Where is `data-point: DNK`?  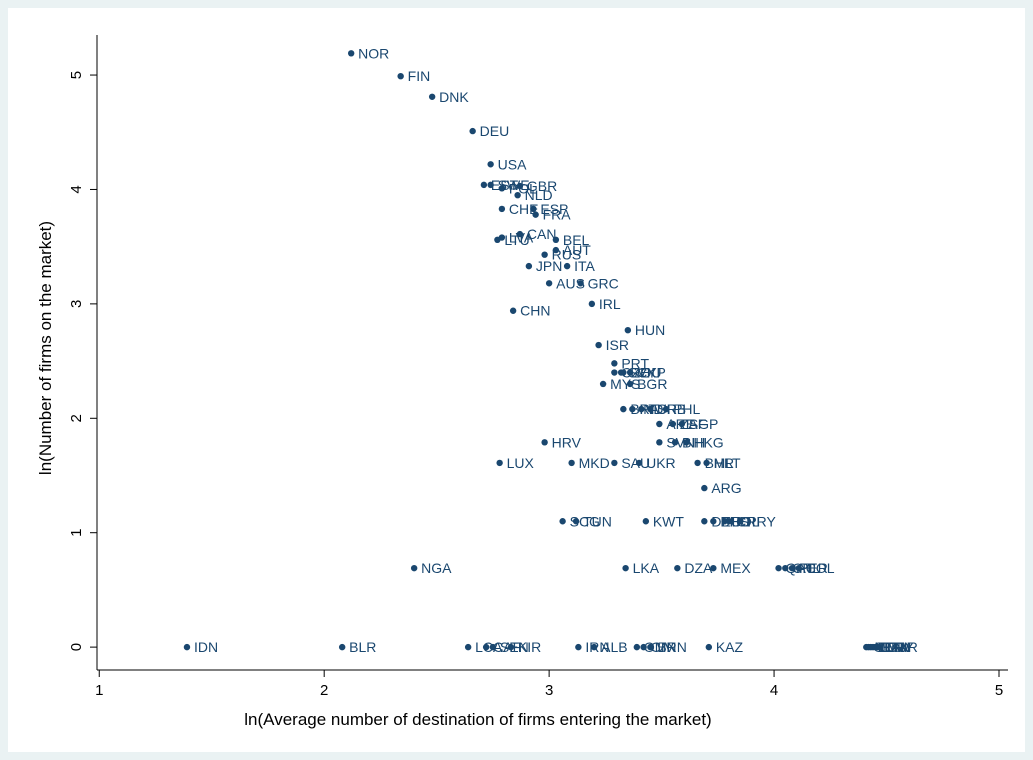
data-point: DNK is located at coordinates (448, 97).